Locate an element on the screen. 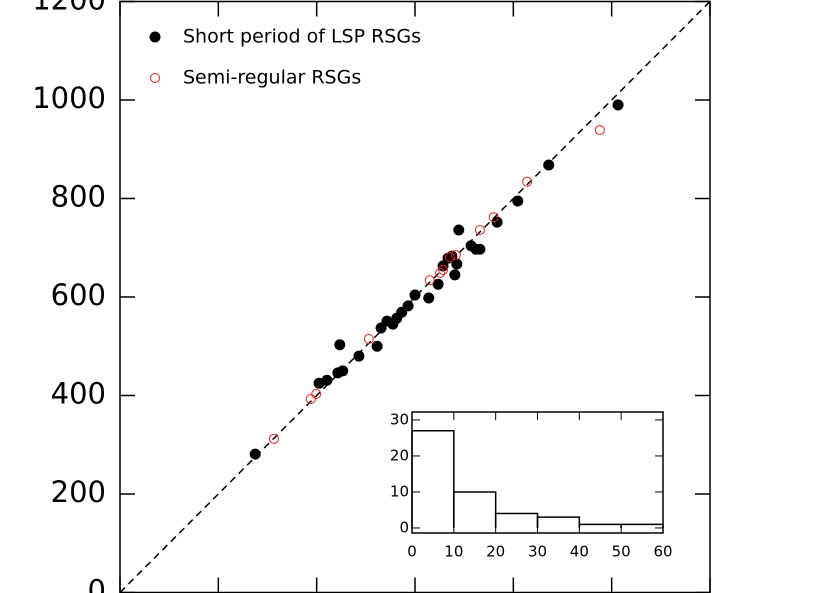 This screenshot has height=593, width=830. y-tick-label: 200 is located at coordinates (78, 492).